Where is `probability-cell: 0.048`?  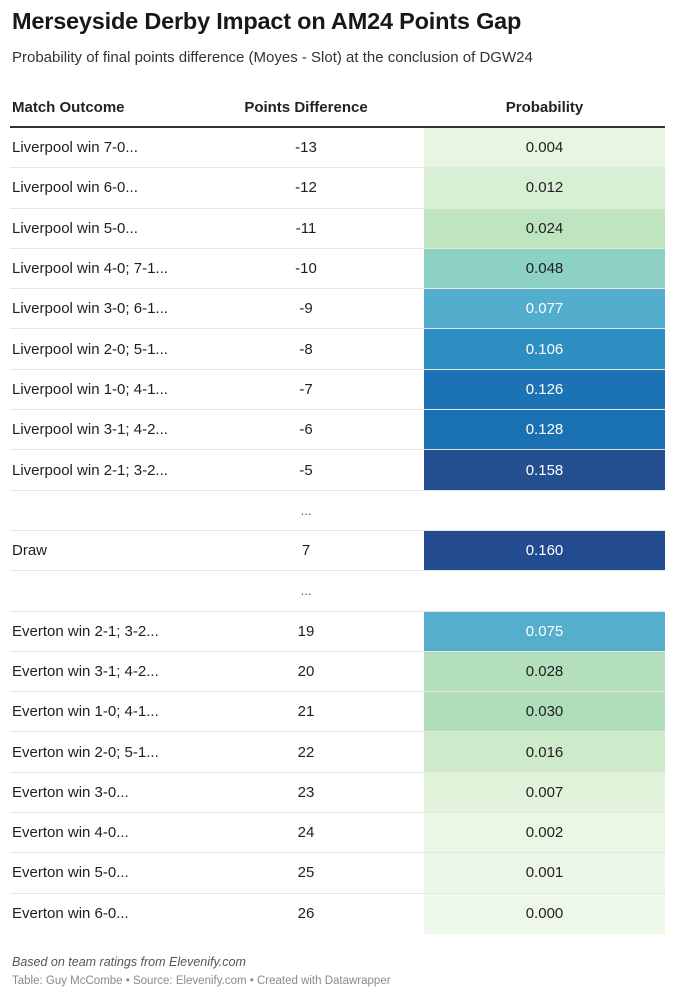
probability-cell: 0.048 is located at coordinates (544, 268).